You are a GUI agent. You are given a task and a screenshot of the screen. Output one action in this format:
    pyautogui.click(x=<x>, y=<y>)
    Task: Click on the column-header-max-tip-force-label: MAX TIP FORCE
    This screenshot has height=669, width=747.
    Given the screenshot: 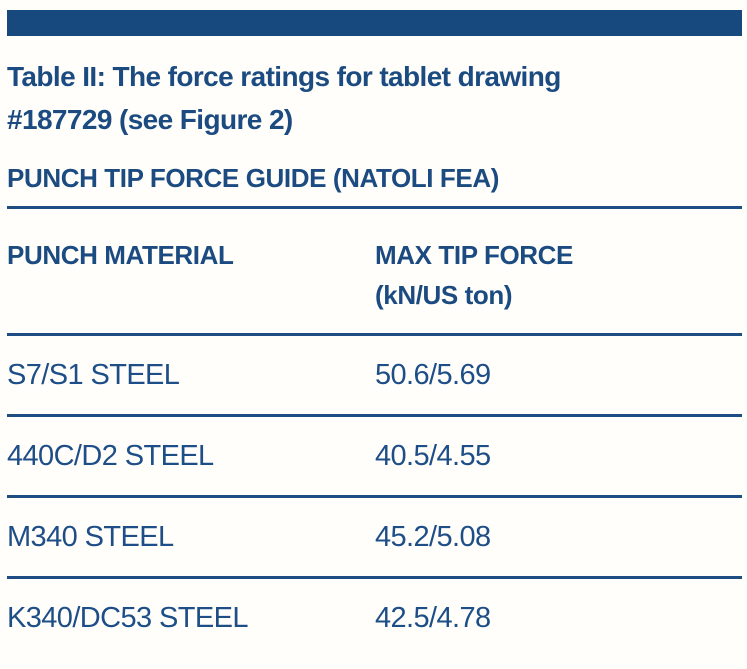 What is the action you would take?
    pyautogui.click(x=474, y=255)
    